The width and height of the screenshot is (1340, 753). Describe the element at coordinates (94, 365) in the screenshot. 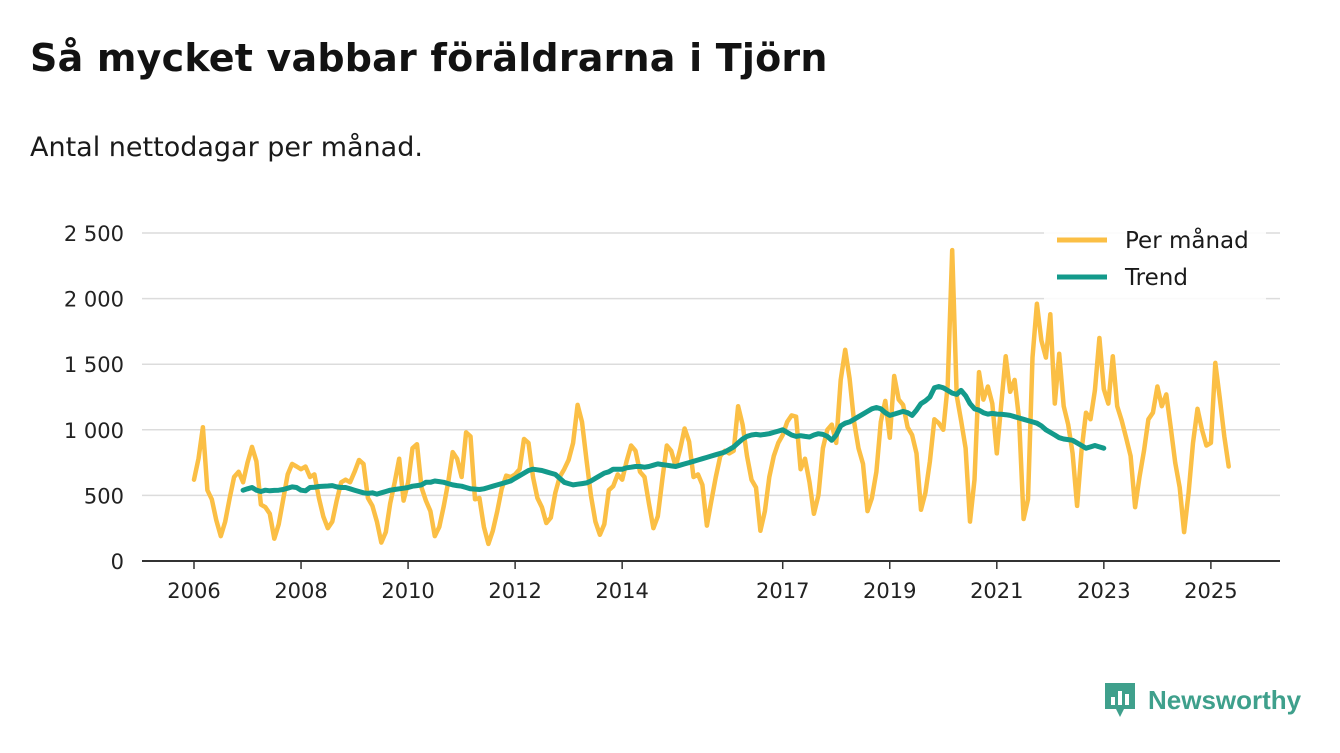

I see `y-tick-label: 1 500` at that location.